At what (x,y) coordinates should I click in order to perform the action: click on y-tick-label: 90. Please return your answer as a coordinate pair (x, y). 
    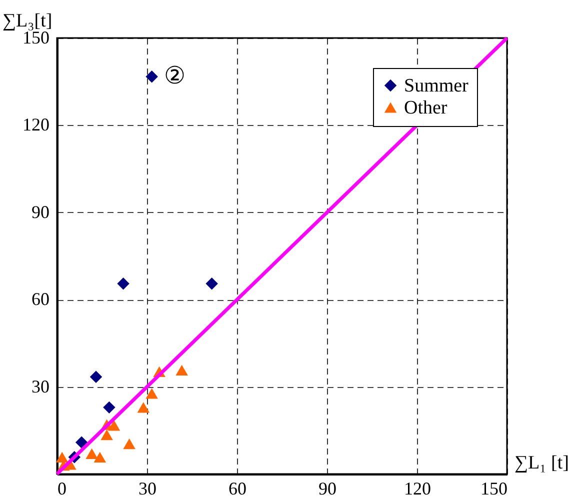
    Looking at the image, I should click on (41, 212).